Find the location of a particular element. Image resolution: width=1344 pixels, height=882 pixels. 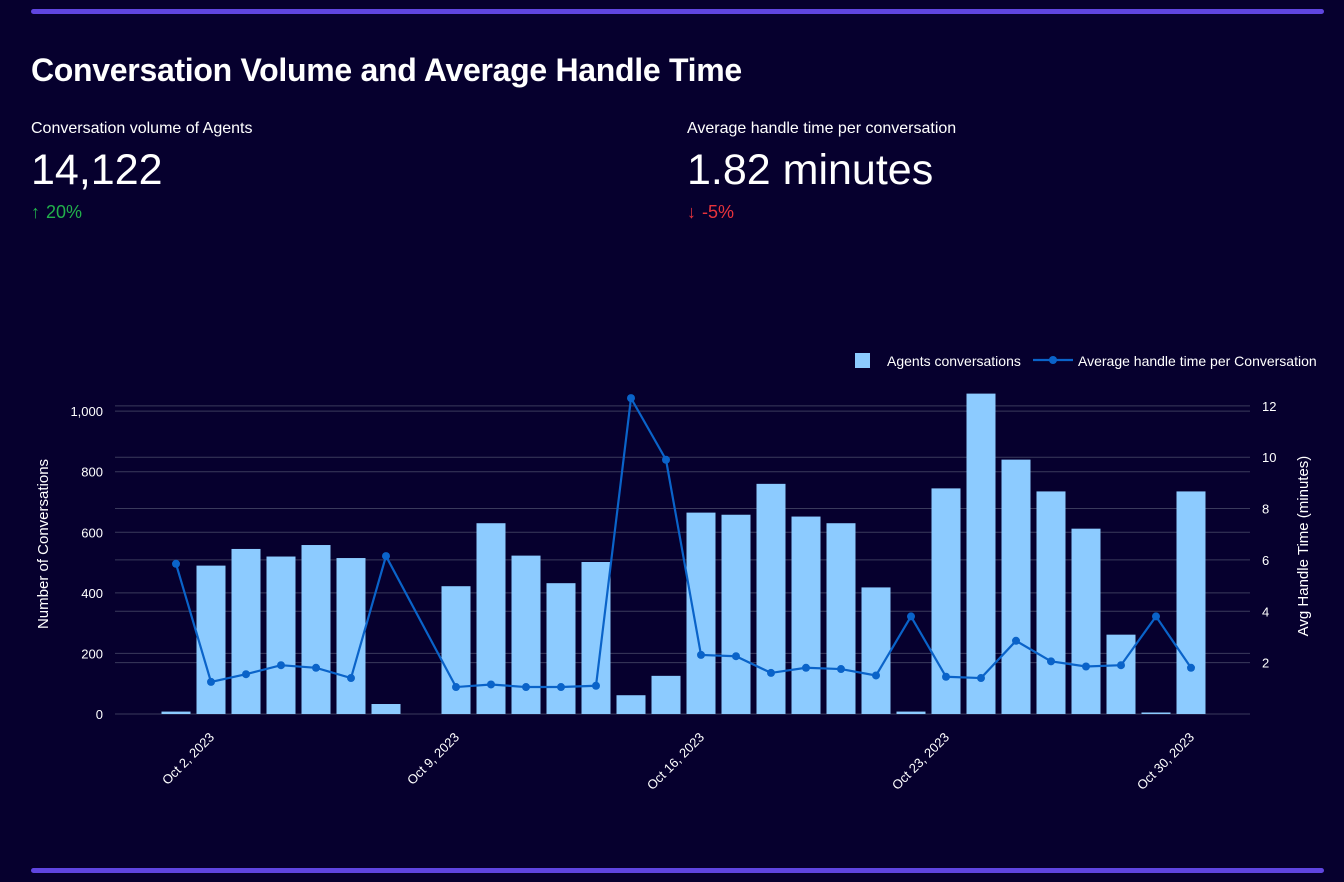

y-right-tick-label: 10 is located at coordinates (1269, 457).